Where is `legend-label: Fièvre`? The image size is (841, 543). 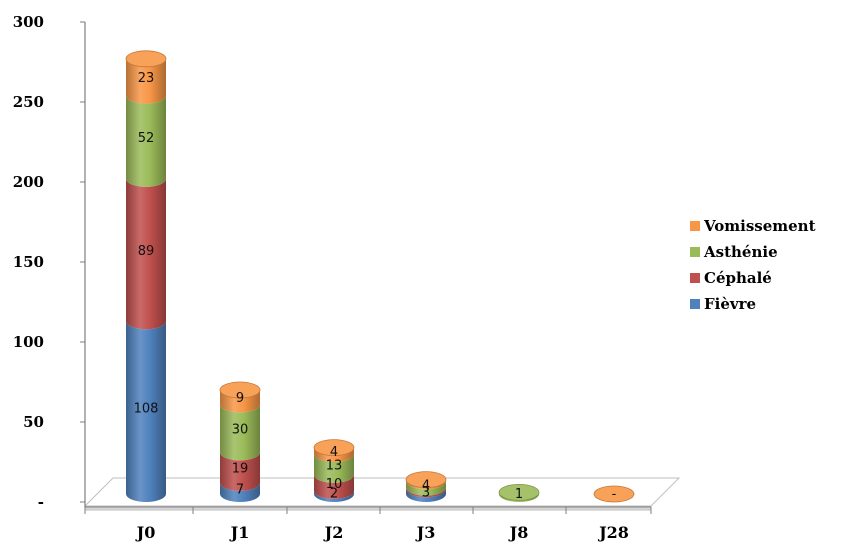 legend-label: Fièvre is located at coordinates (730, 304).